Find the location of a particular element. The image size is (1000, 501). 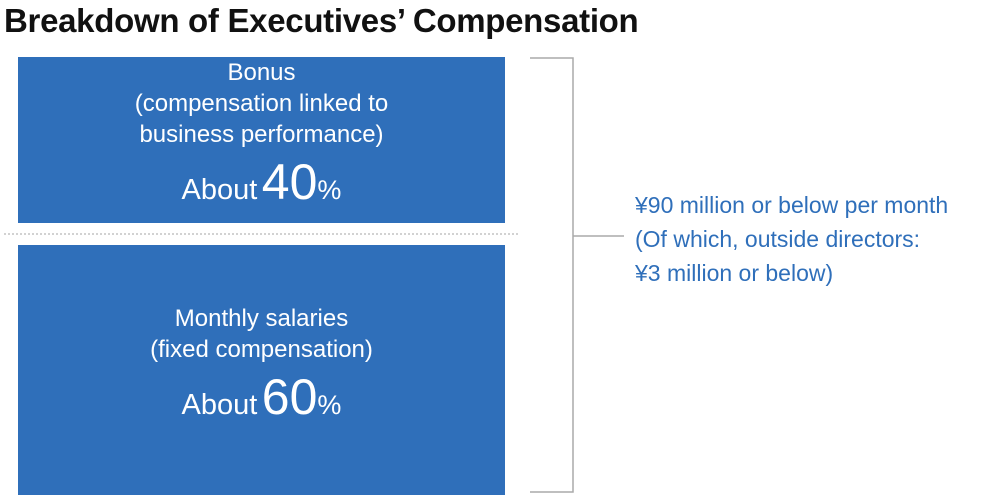

bonus-description-line-1: (compensation linked to is located at coordinates (261, 103).